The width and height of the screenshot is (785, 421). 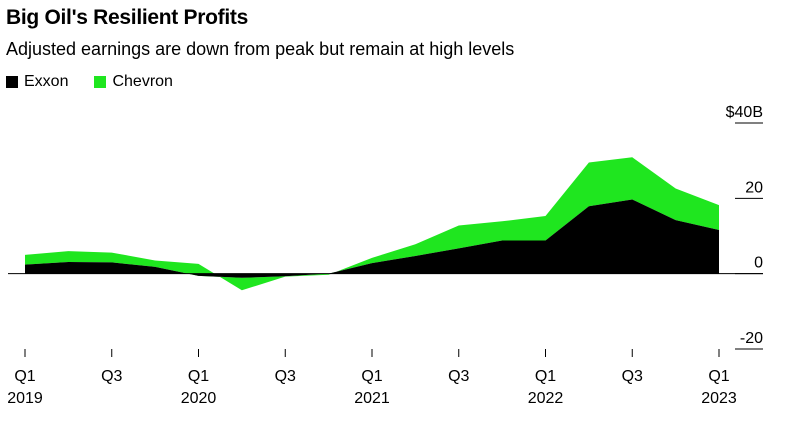 What do you see at coordinates (142, 81) in the screenshot?
I see `legend-label-chevron: Chevron` at bounding box center [142, 81].